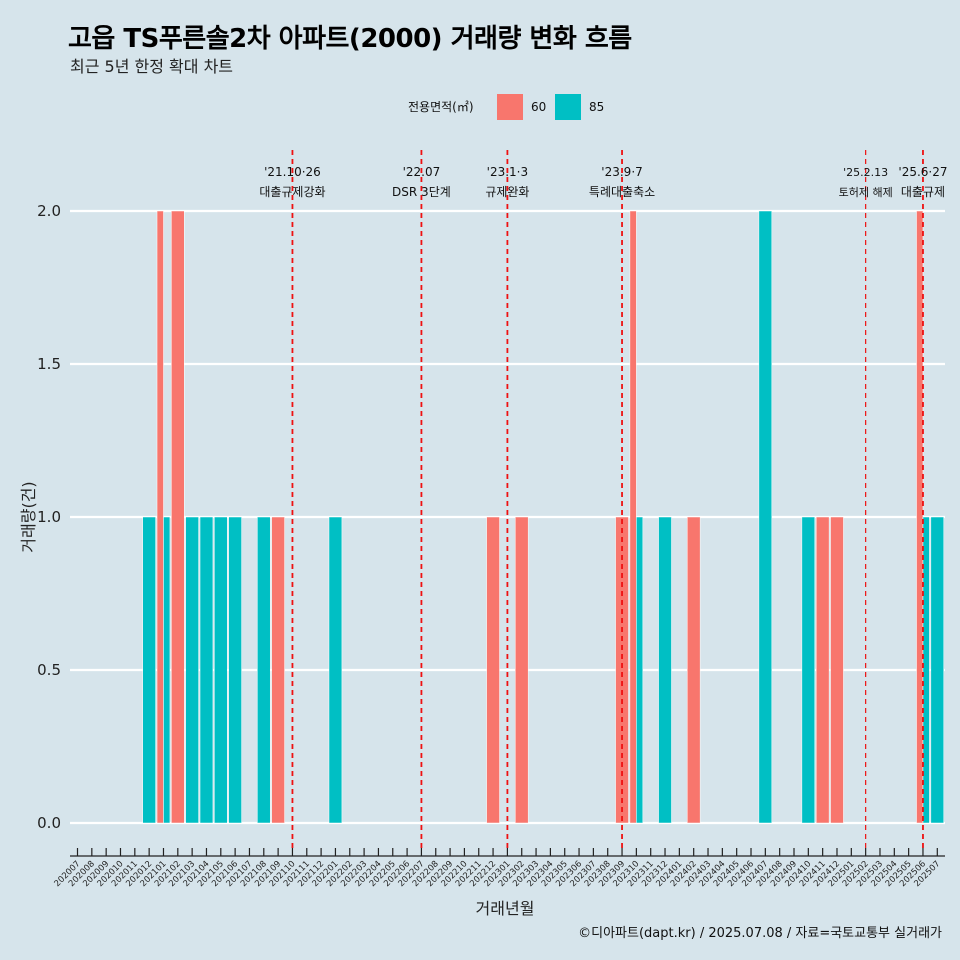  What do you see at coordinates (422, 172) in the screenshot?
I see `event-date-label: '22.07` at bounding box center [422, 172].